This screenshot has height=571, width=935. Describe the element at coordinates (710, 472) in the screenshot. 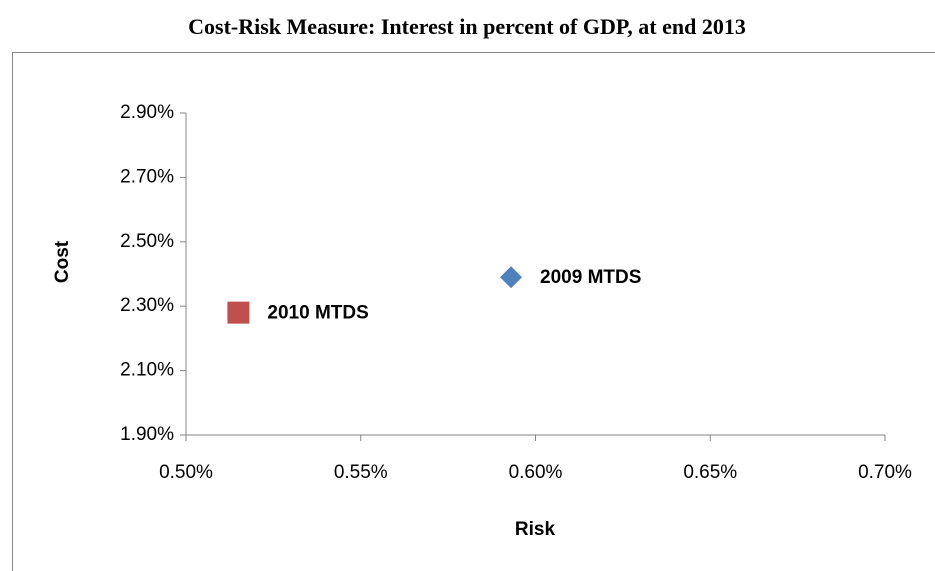

I see `x-tick-label: 0.65%` at that location.